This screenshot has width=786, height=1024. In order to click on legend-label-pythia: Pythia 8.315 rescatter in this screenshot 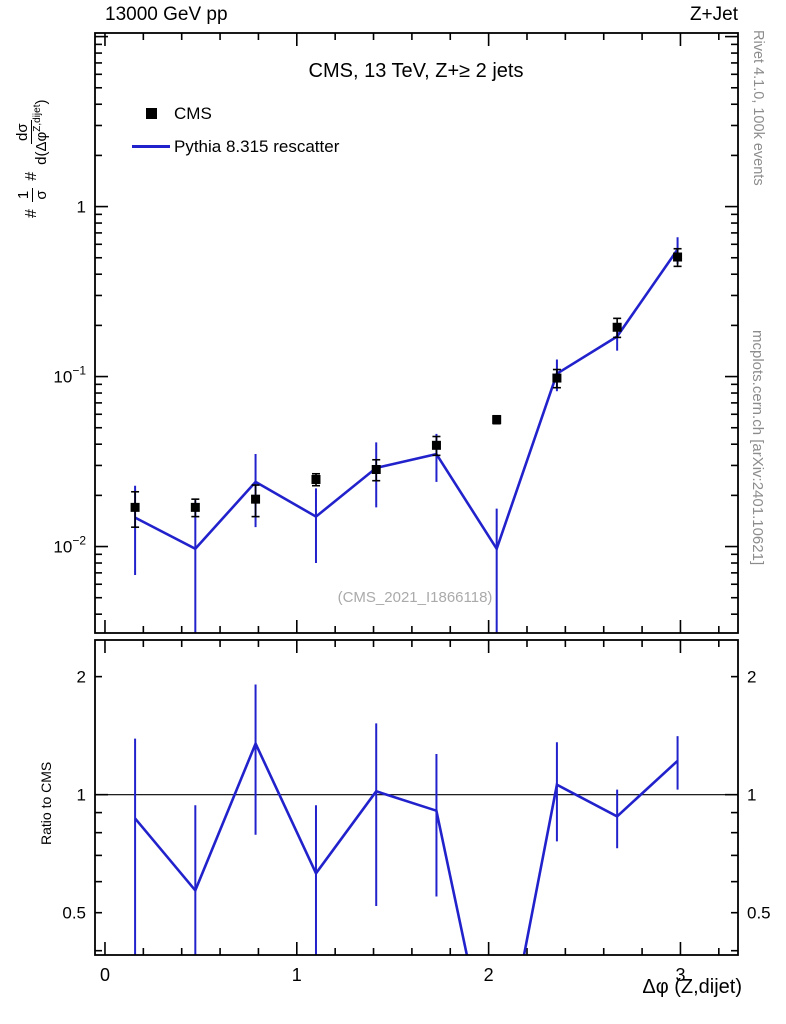, I will do `click(257, 146)`.